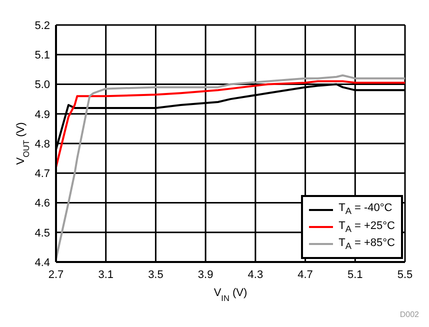  What do you see at coordinates (405, 274) in the screenshot?
I see `x-tick-label: 5.5` at bounding box center [405, 274].